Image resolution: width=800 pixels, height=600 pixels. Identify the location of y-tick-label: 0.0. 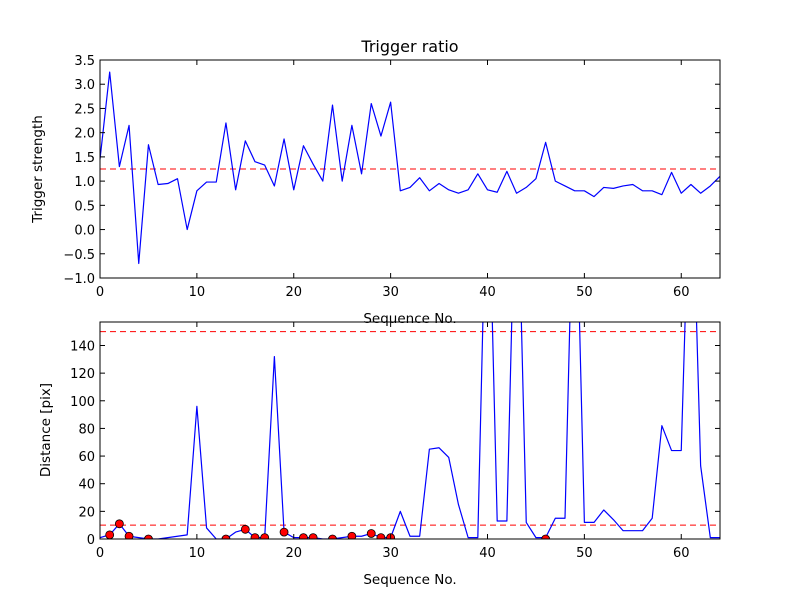
(84, 231).